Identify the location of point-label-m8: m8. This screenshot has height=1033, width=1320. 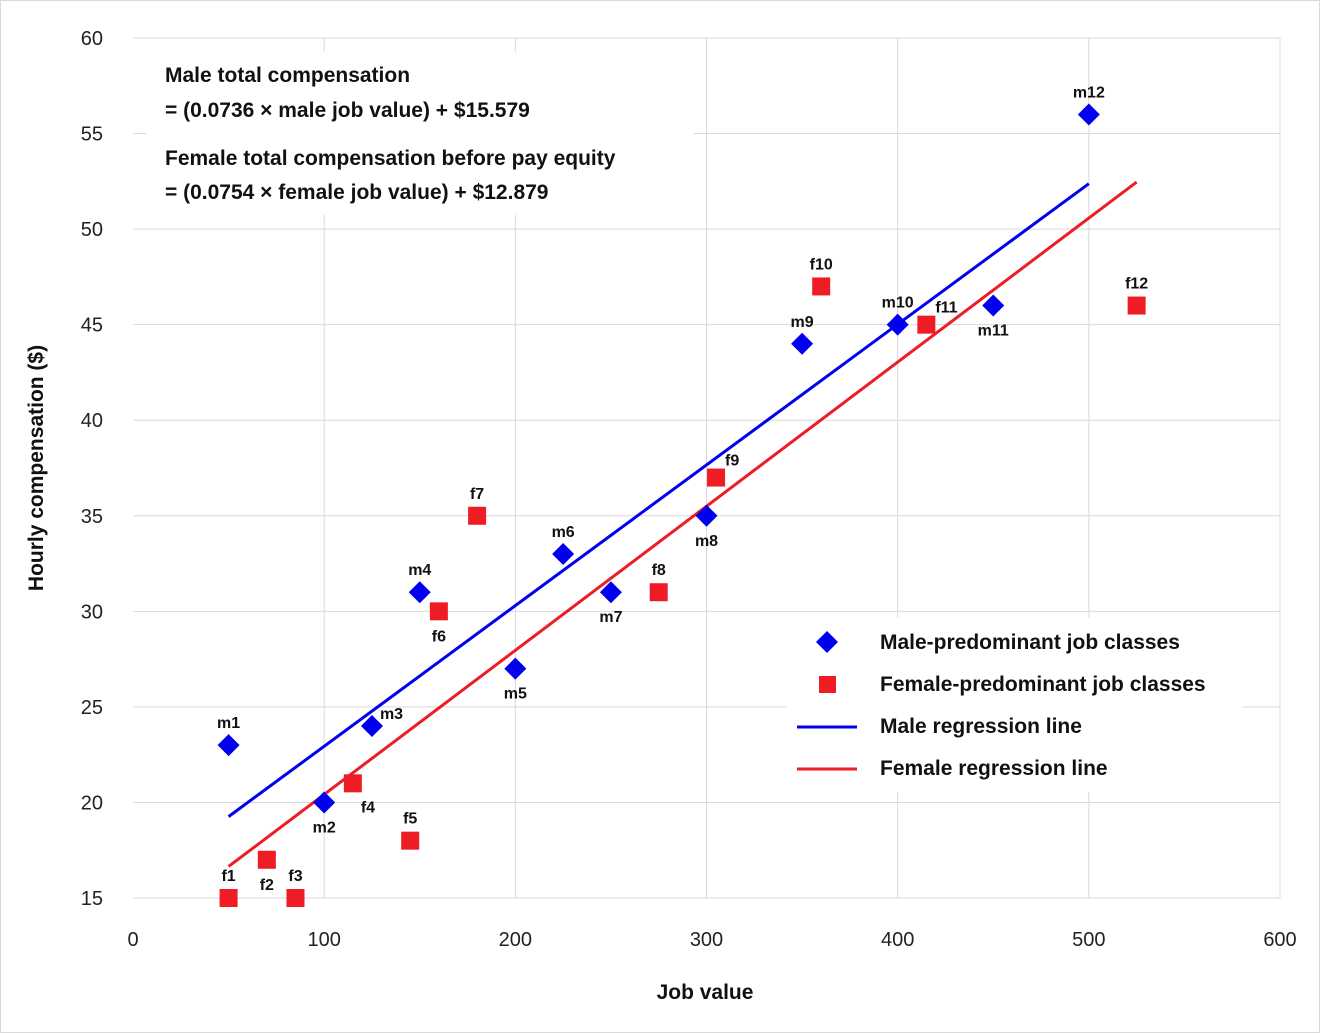
(706, 541).